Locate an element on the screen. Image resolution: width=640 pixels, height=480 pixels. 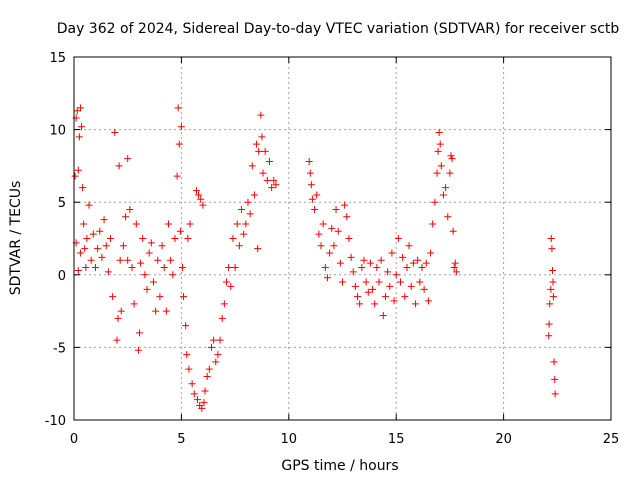
y-axis-label: SDTVAR / TECUs is located at coordinates (16, 238).